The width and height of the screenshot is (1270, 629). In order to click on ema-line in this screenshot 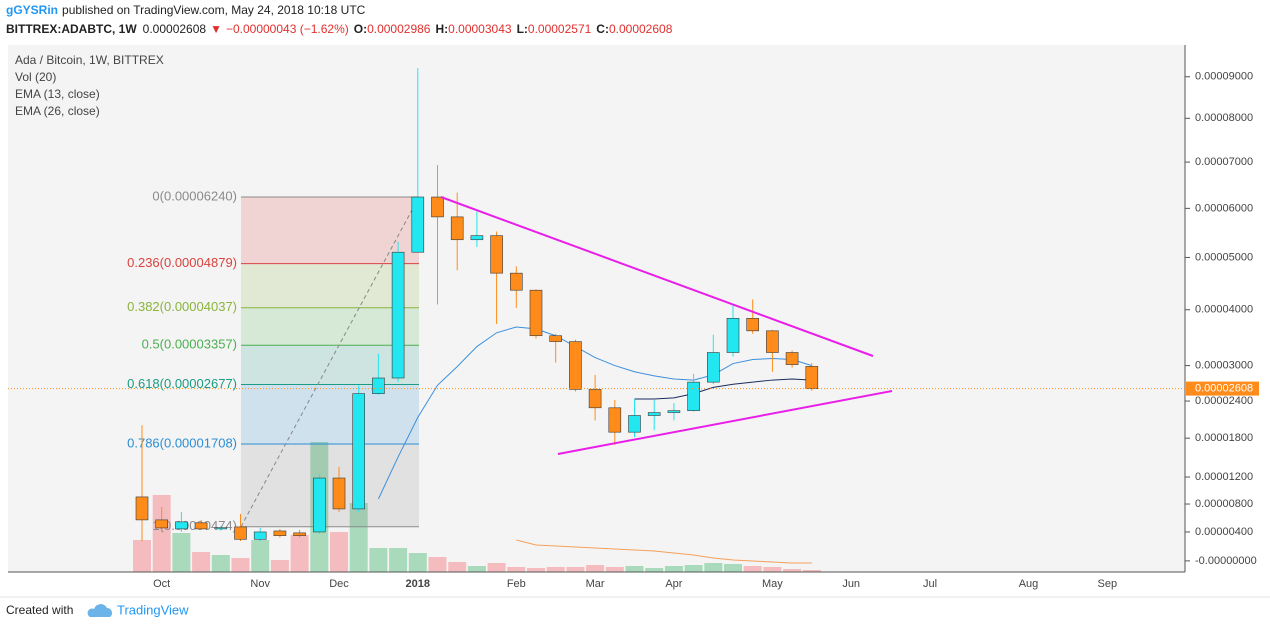, I will do `click(723, 389)`.